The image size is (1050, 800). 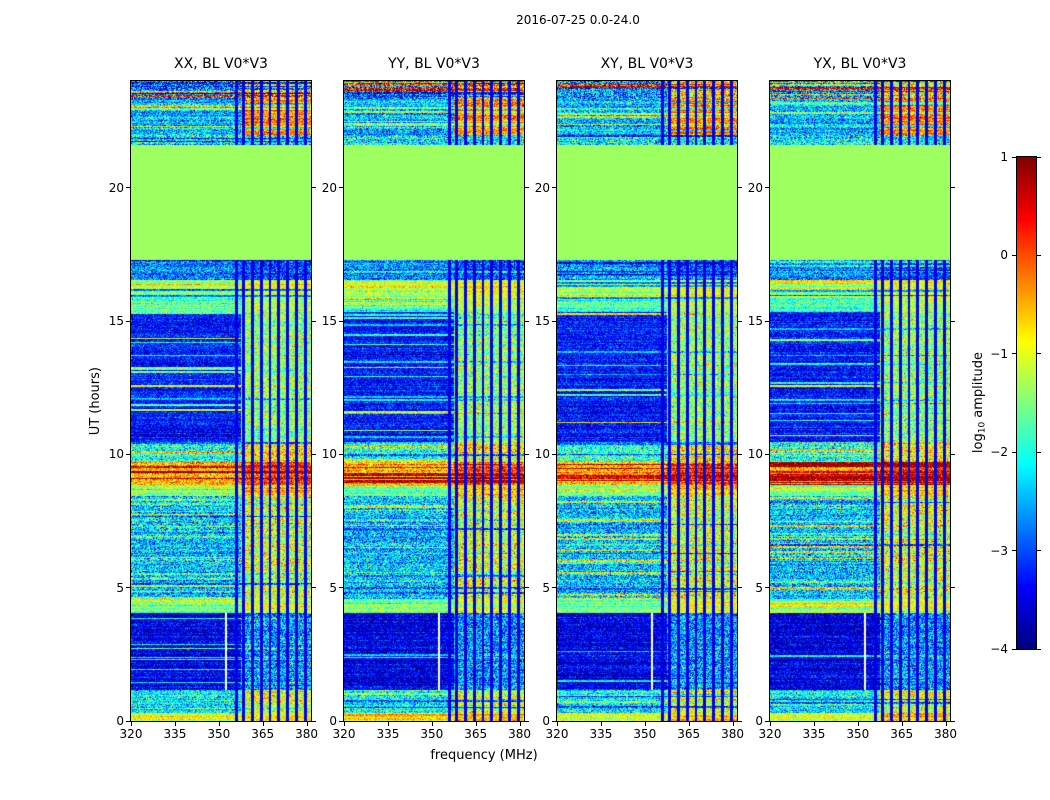 I want to click on panel-title-yx: YX, BL V0*V3, so click(x=860, y=64).